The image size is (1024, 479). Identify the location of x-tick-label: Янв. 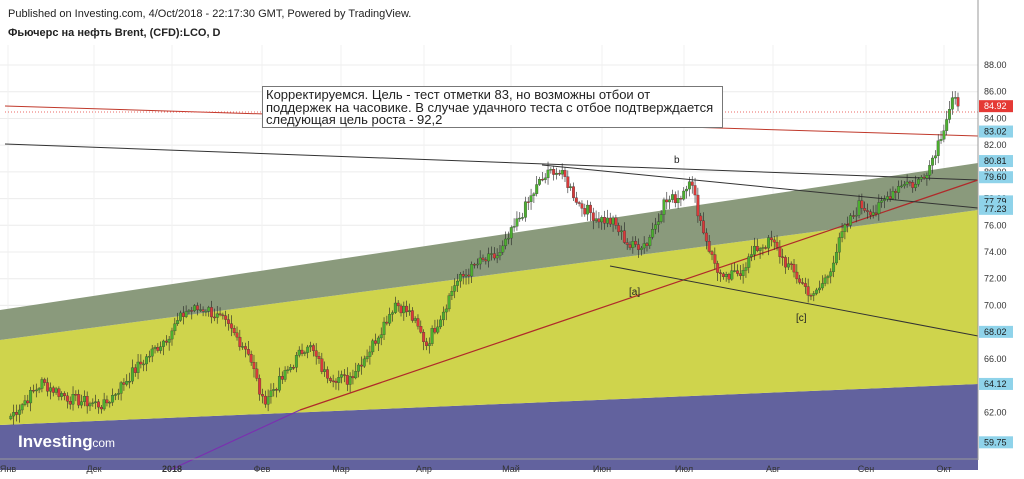
(8, 469).